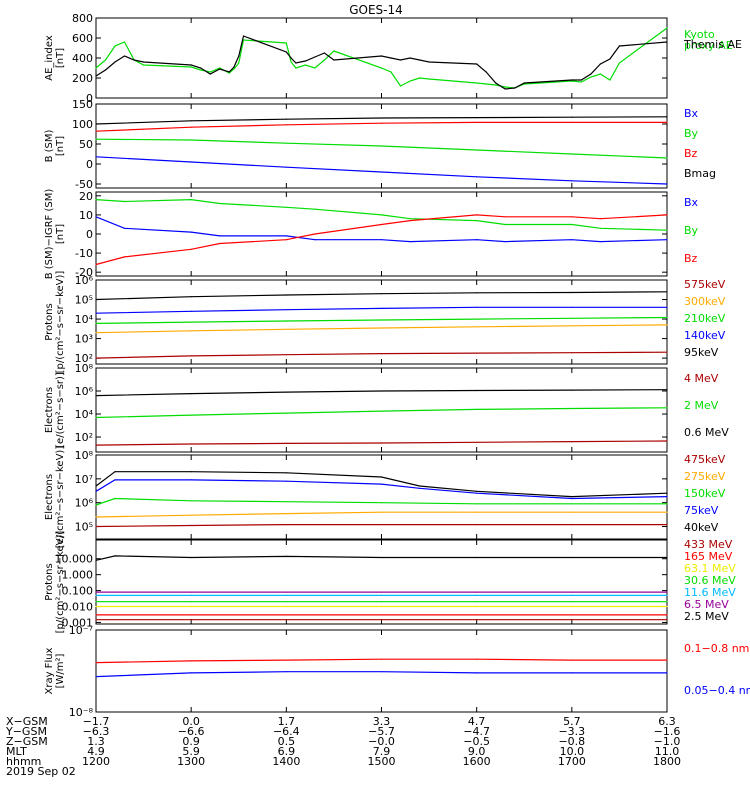 The height and width of the screenshot is (800, 750). What do you see at coordinates (701, 352) in the screenshot?
I see `legend-label: 95keV` at bounding box center [701, 352].